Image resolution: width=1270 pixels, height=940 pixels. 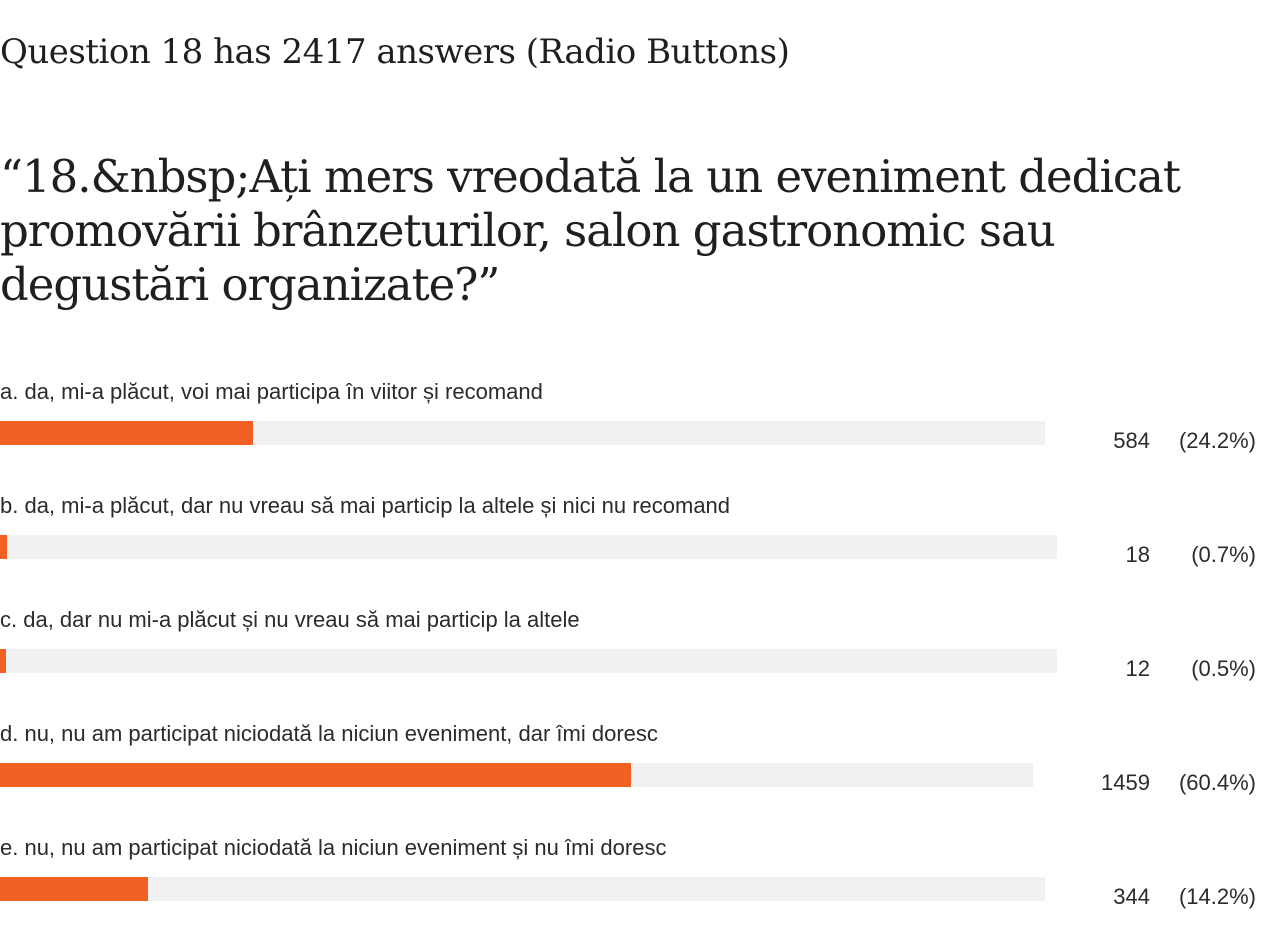 I want to click on answer-count: 1459, so click(x=1125, y=782).